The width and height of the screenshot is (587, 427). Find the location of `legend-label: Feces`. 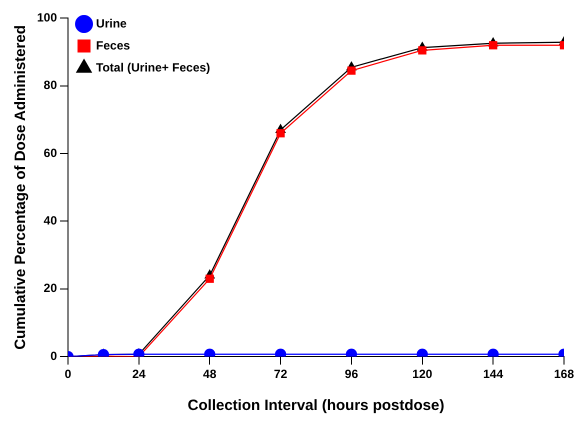

legend-label: Feces is located at coordinates (113, 45).